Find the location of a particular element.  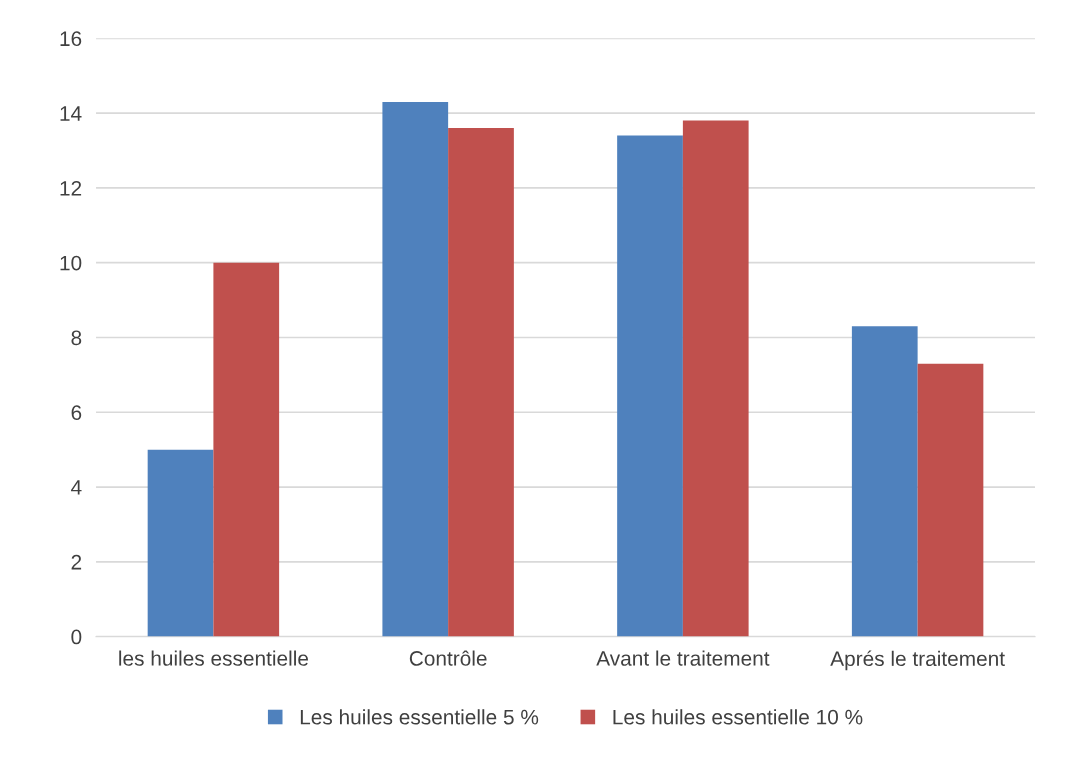

x-tick-label: Contrôle is located at coordinates (448, 658).